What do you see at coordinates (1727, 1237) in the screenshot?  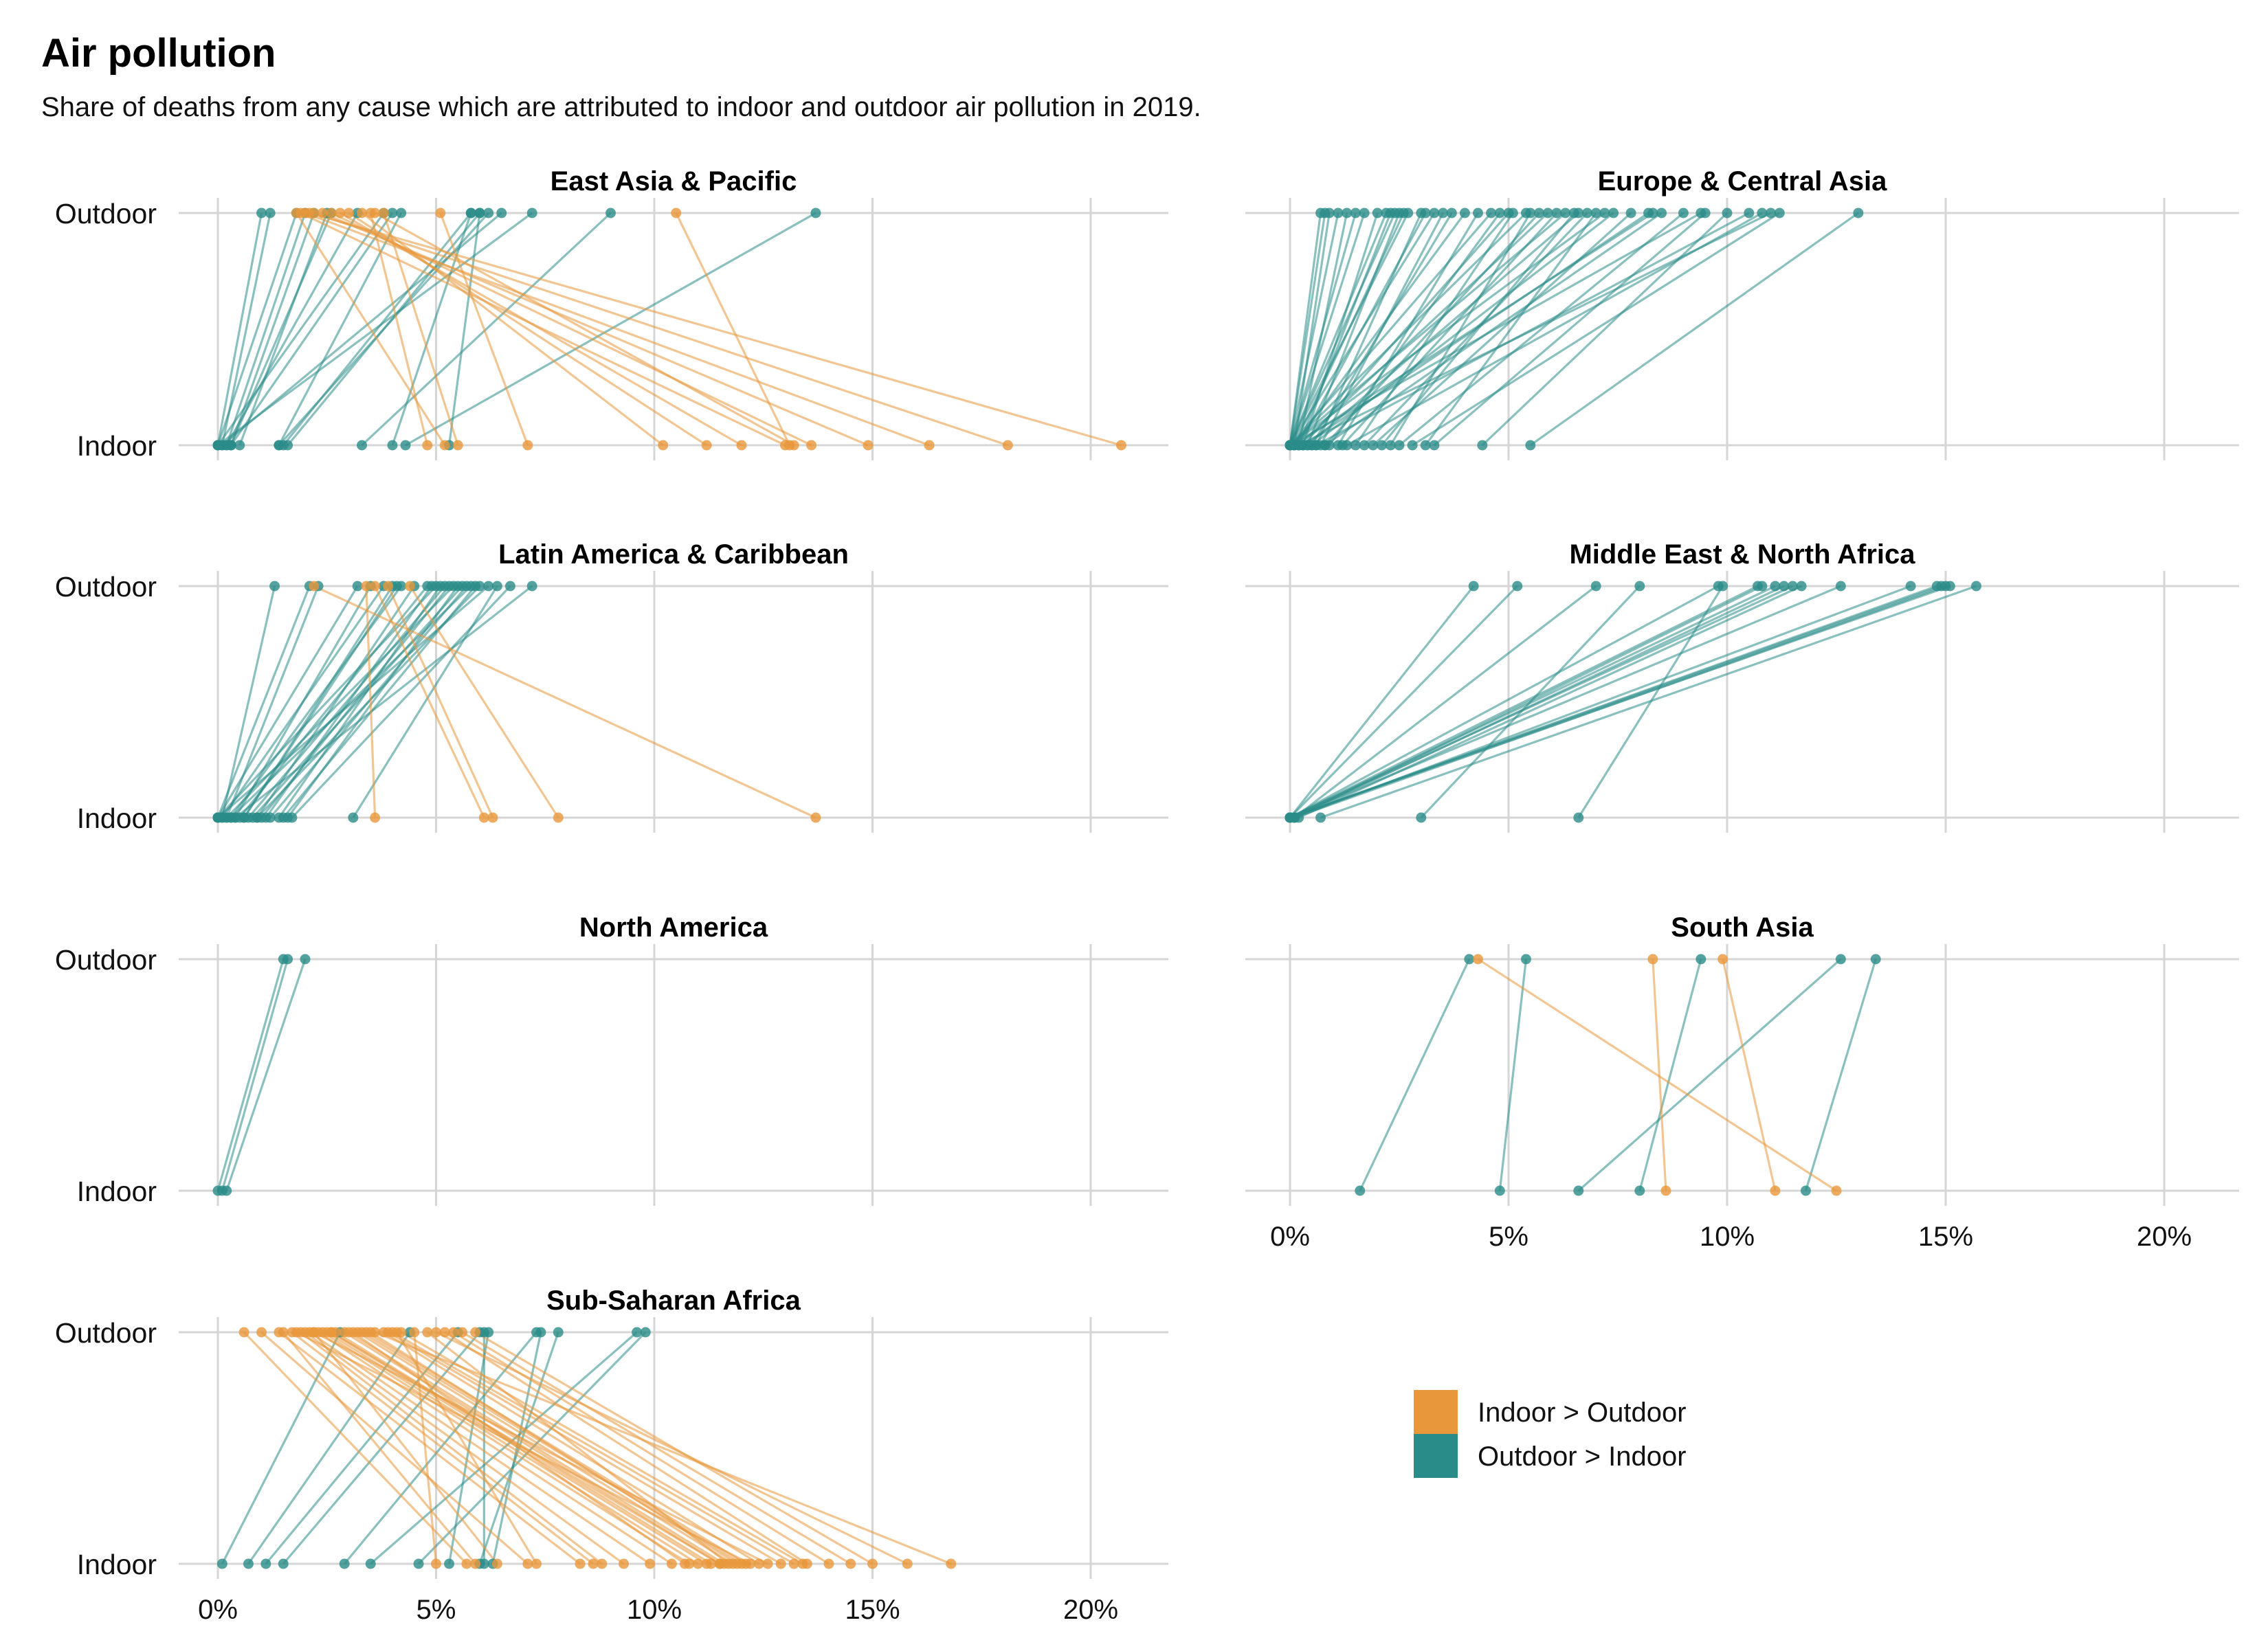 I see `x-tick-label-south-asia-2: 10%` at bounding box center [1727, 1237].